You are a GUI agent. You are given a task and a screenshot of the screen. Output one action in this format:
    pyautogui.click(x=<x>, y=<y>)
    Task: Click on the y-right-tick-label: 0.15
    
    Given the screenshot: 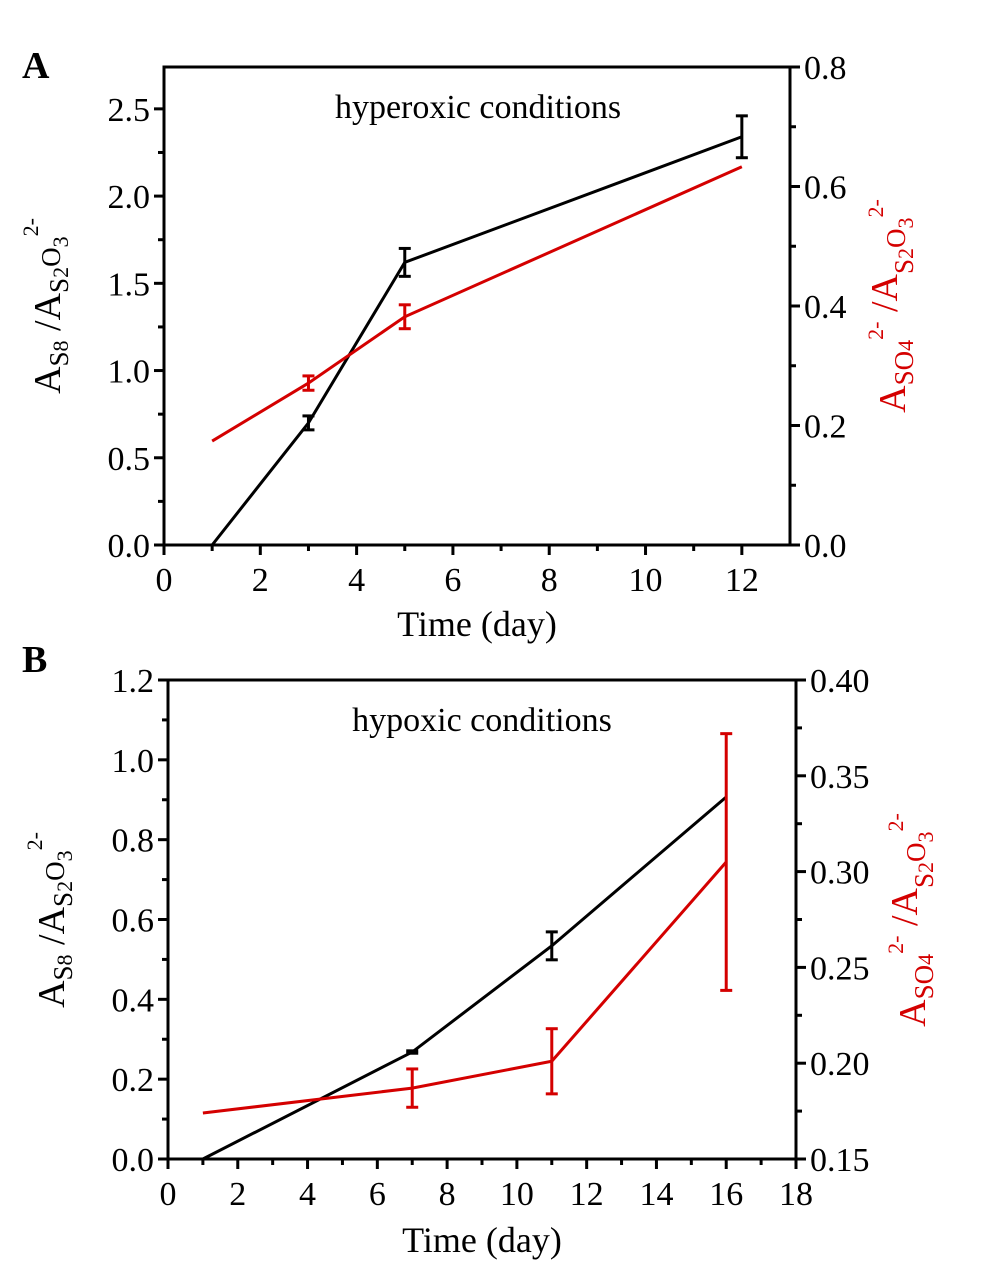 What is the action you would take?
    pyautogui.click(x=840, y=1160)
    